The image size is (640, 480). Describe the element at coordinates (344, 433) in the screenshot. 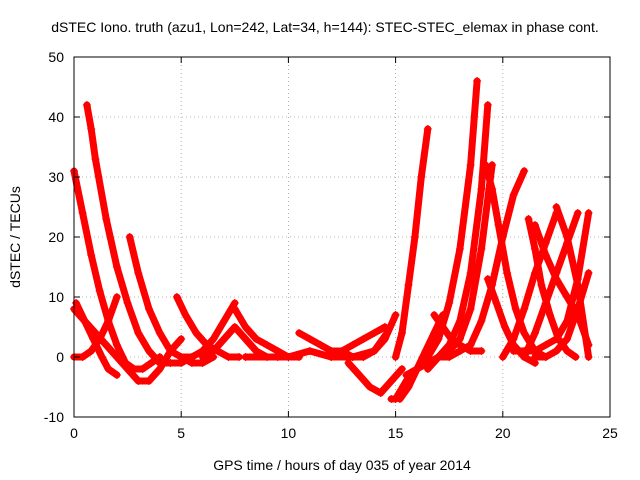

I see `x-tick-labels: 0 5 10 15 20 25` at that location.